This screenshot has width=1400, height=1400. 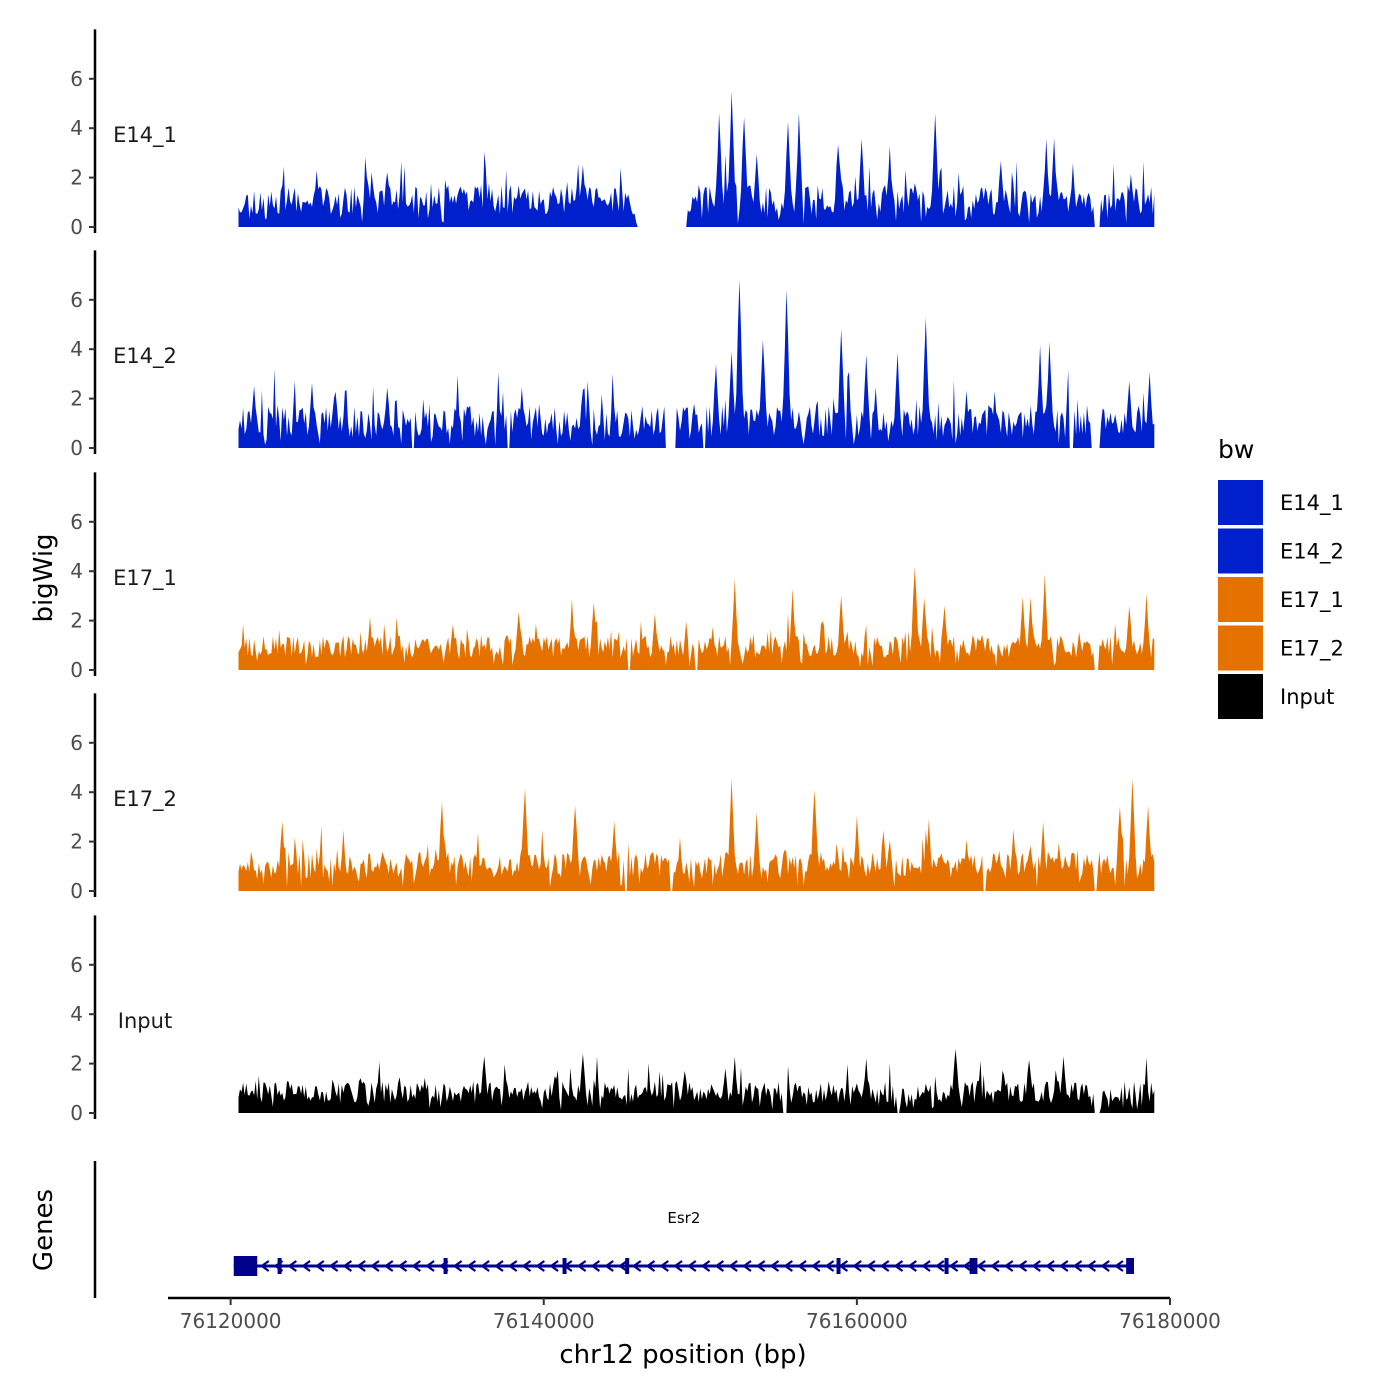 What do you see at coordinates (700, 1315) in the screenshot?
I see `x-ticks: 76120000 76140000 76160000 76180000` at bounding box center [700, 1315].